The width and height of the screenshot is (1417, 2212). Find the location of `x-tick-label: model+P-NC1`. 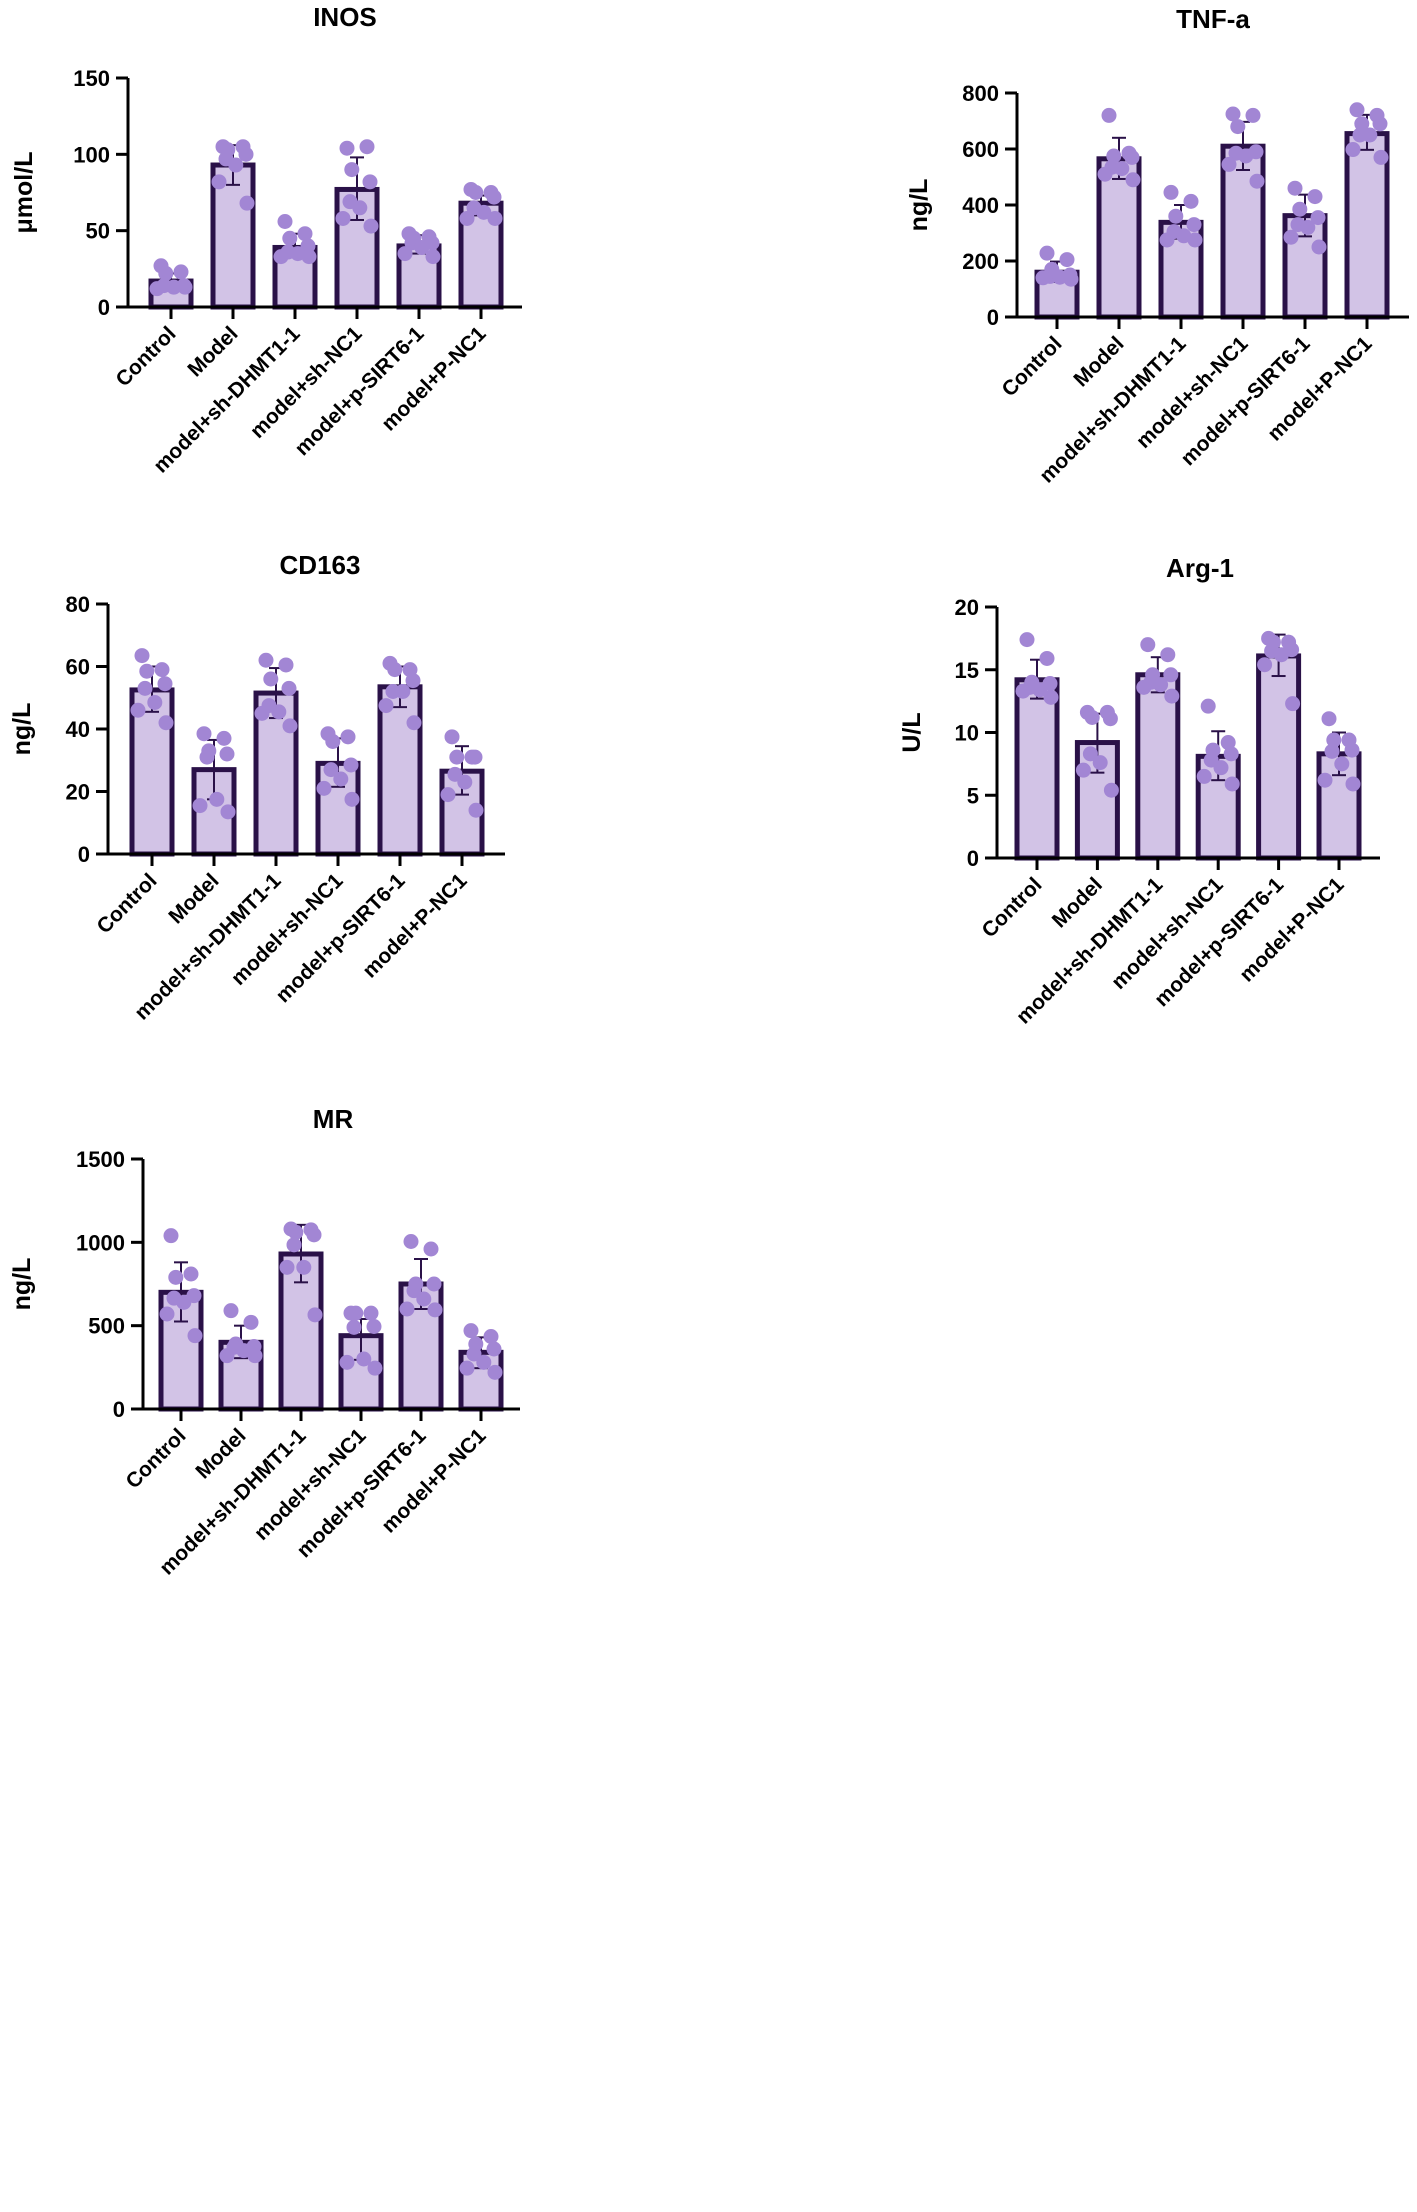

x-tick-label: model+P-NC1 is located at coordinates (1291, 929).